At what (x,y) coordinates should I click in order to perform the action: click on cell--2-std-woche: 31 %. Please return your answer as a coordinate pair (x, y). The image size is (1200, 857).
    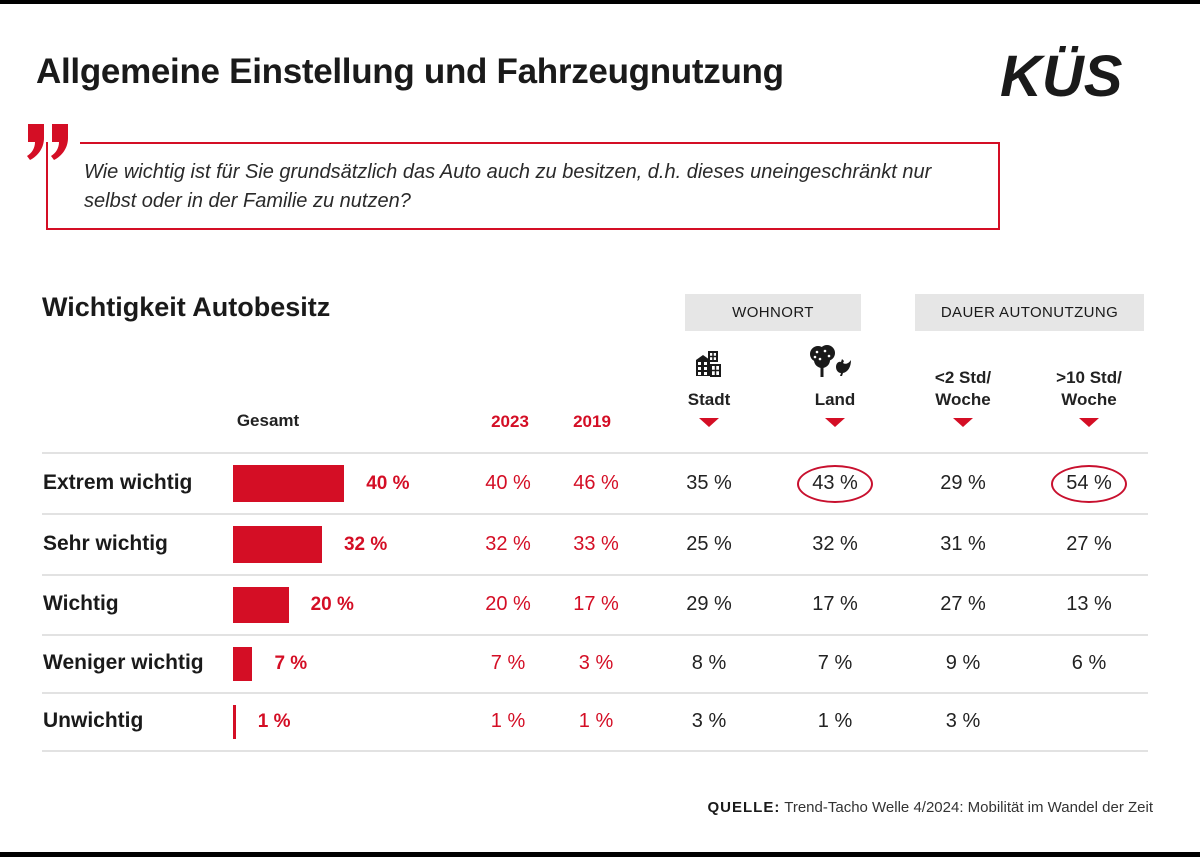
    Looking at the image, I should click on (963, 543).